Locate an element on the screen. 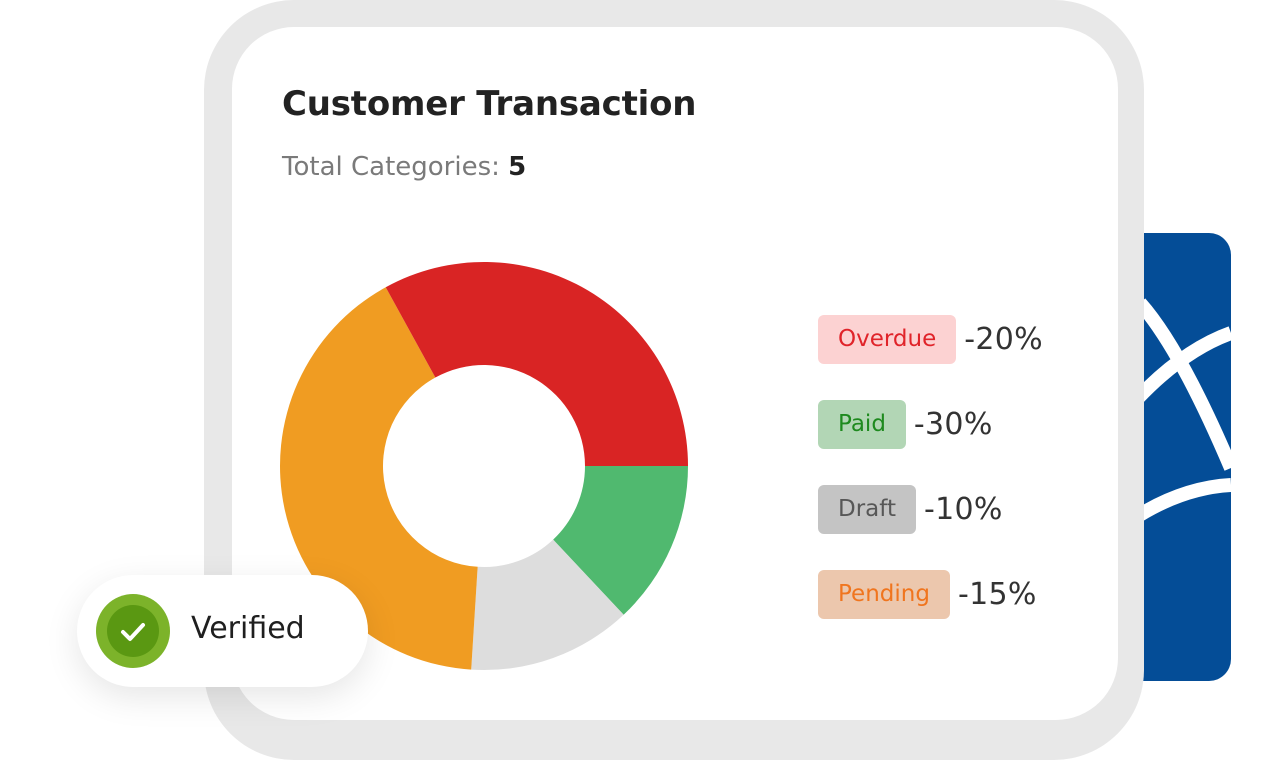 The height and width of the screenshot is (760, 1278). card-title: Customer Transaction is located at coordinates (489, 104).